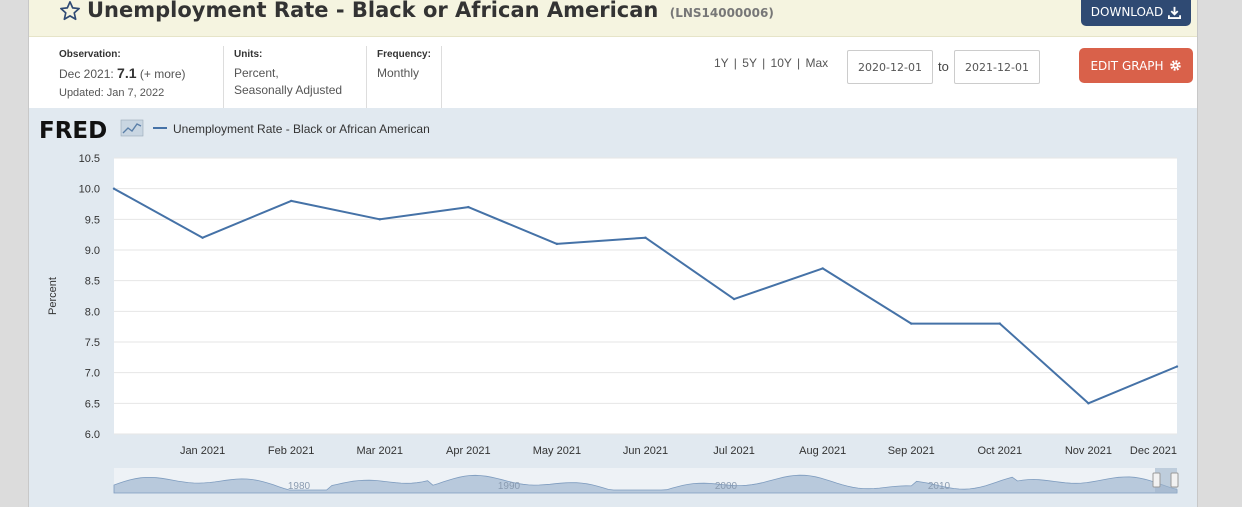 Image resolution: width=1242 pixels, height=507 pixels. I want to click on navigator-left-handle, so click(1156, 480).